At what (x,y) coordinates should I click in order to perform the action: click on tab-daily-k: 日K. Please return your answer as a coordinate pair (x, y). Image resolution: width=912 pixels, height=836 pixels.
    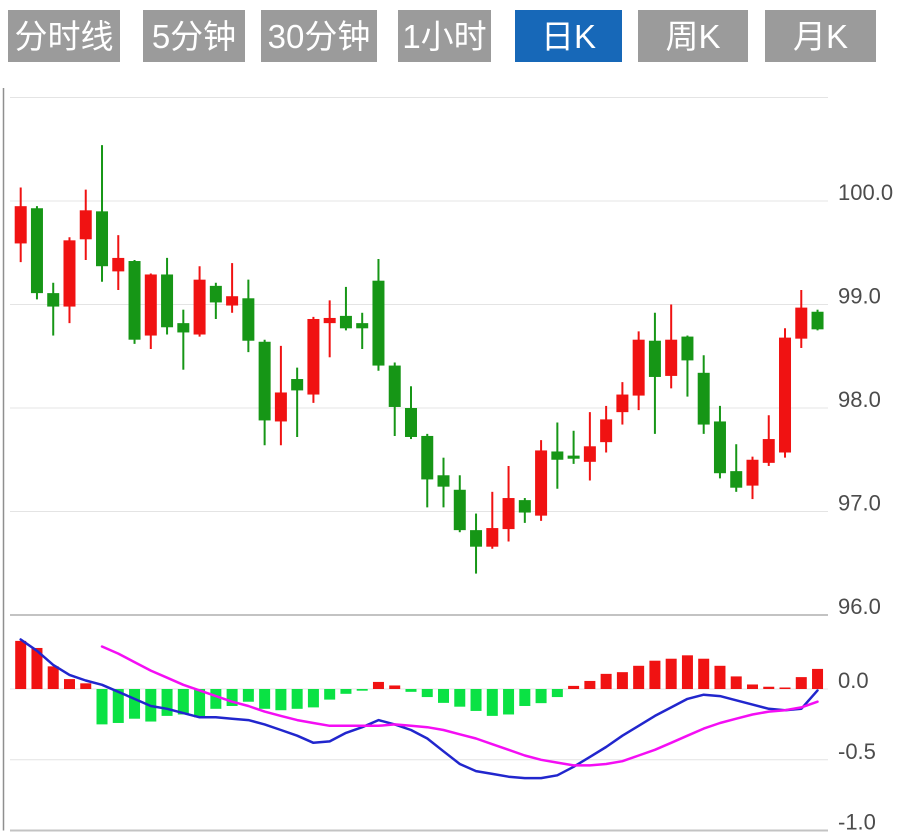
    Looking at the image, I should click on (568, 36).